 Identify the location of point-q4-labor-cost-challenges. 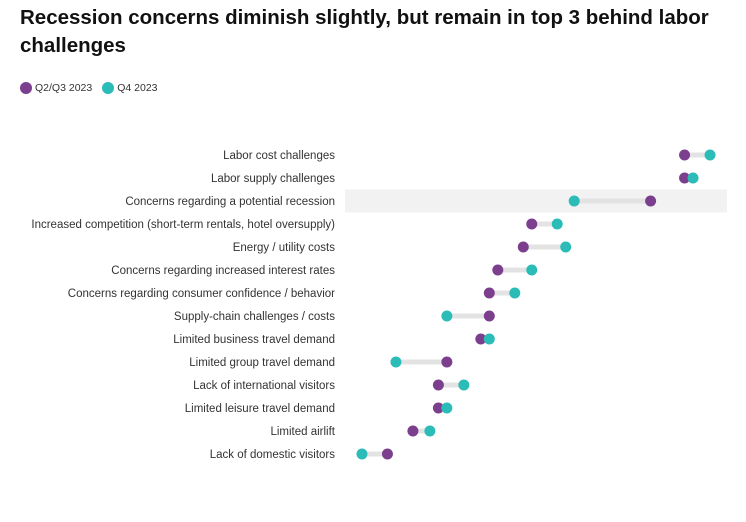
(710, 155).